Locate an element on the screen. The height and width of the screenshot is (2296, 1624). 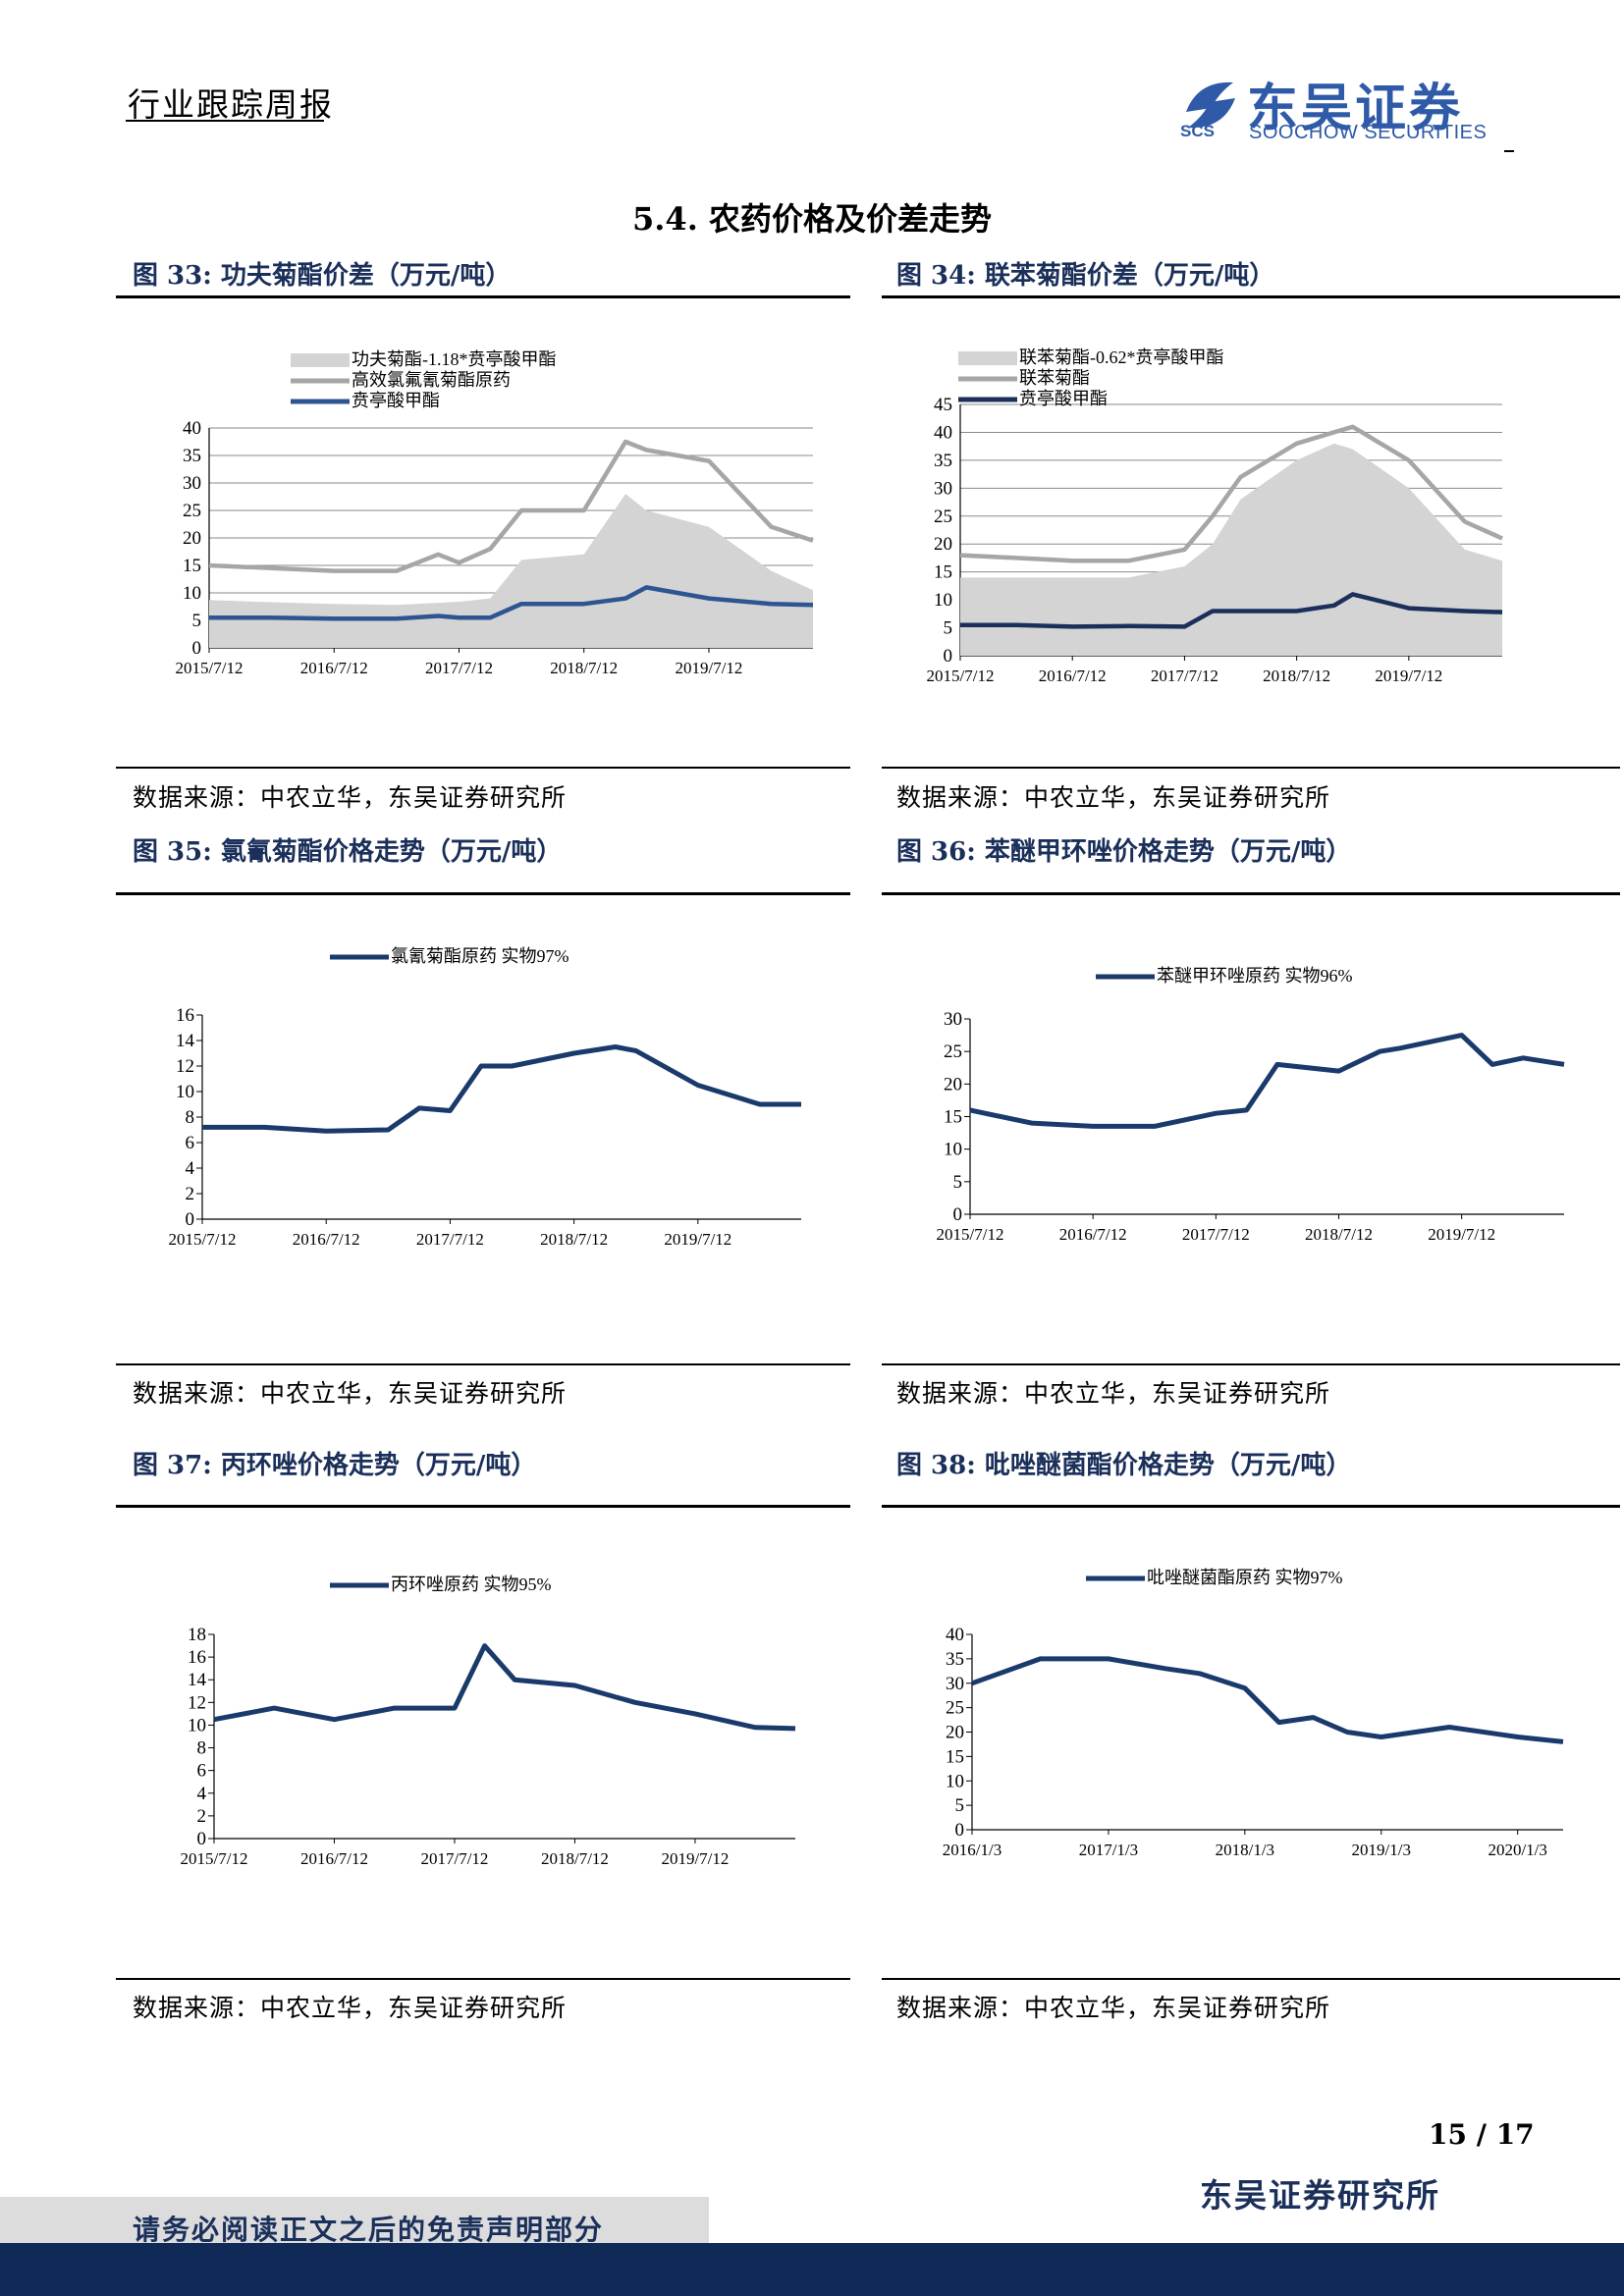
header-underline is located at coordinates (225, 121).